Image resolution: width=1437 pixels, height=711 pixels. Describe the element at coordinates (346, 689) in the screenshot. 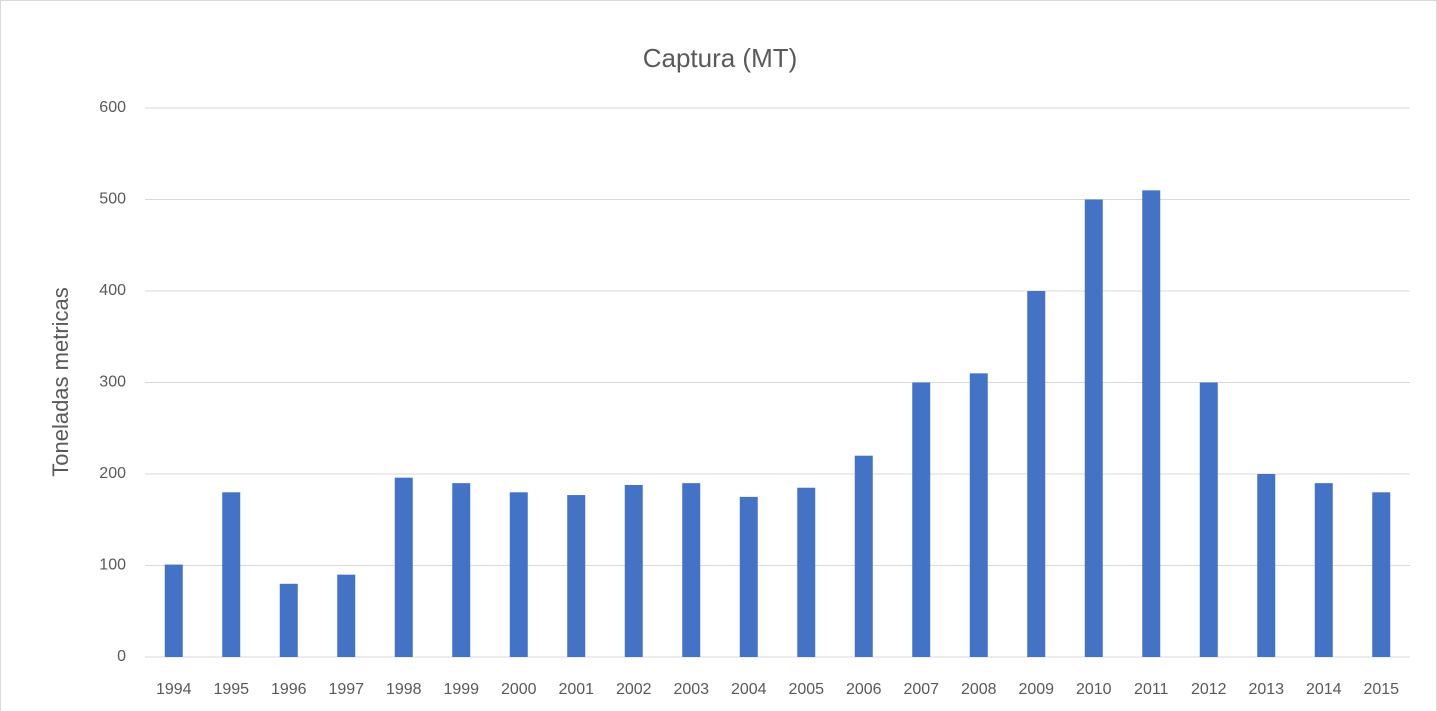

I see `x-tick-label: 1997` at that location.